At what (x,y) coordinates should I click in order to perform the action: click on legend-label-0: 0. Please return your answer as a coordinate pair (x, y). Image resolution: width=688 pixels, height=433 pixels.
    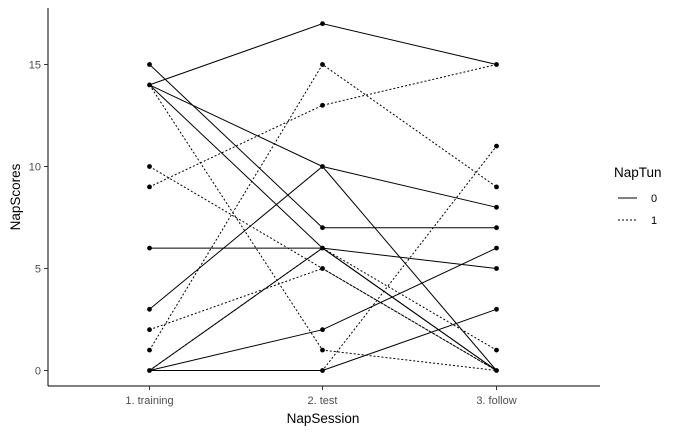
    Looking at the image, I should click on (654, 199).